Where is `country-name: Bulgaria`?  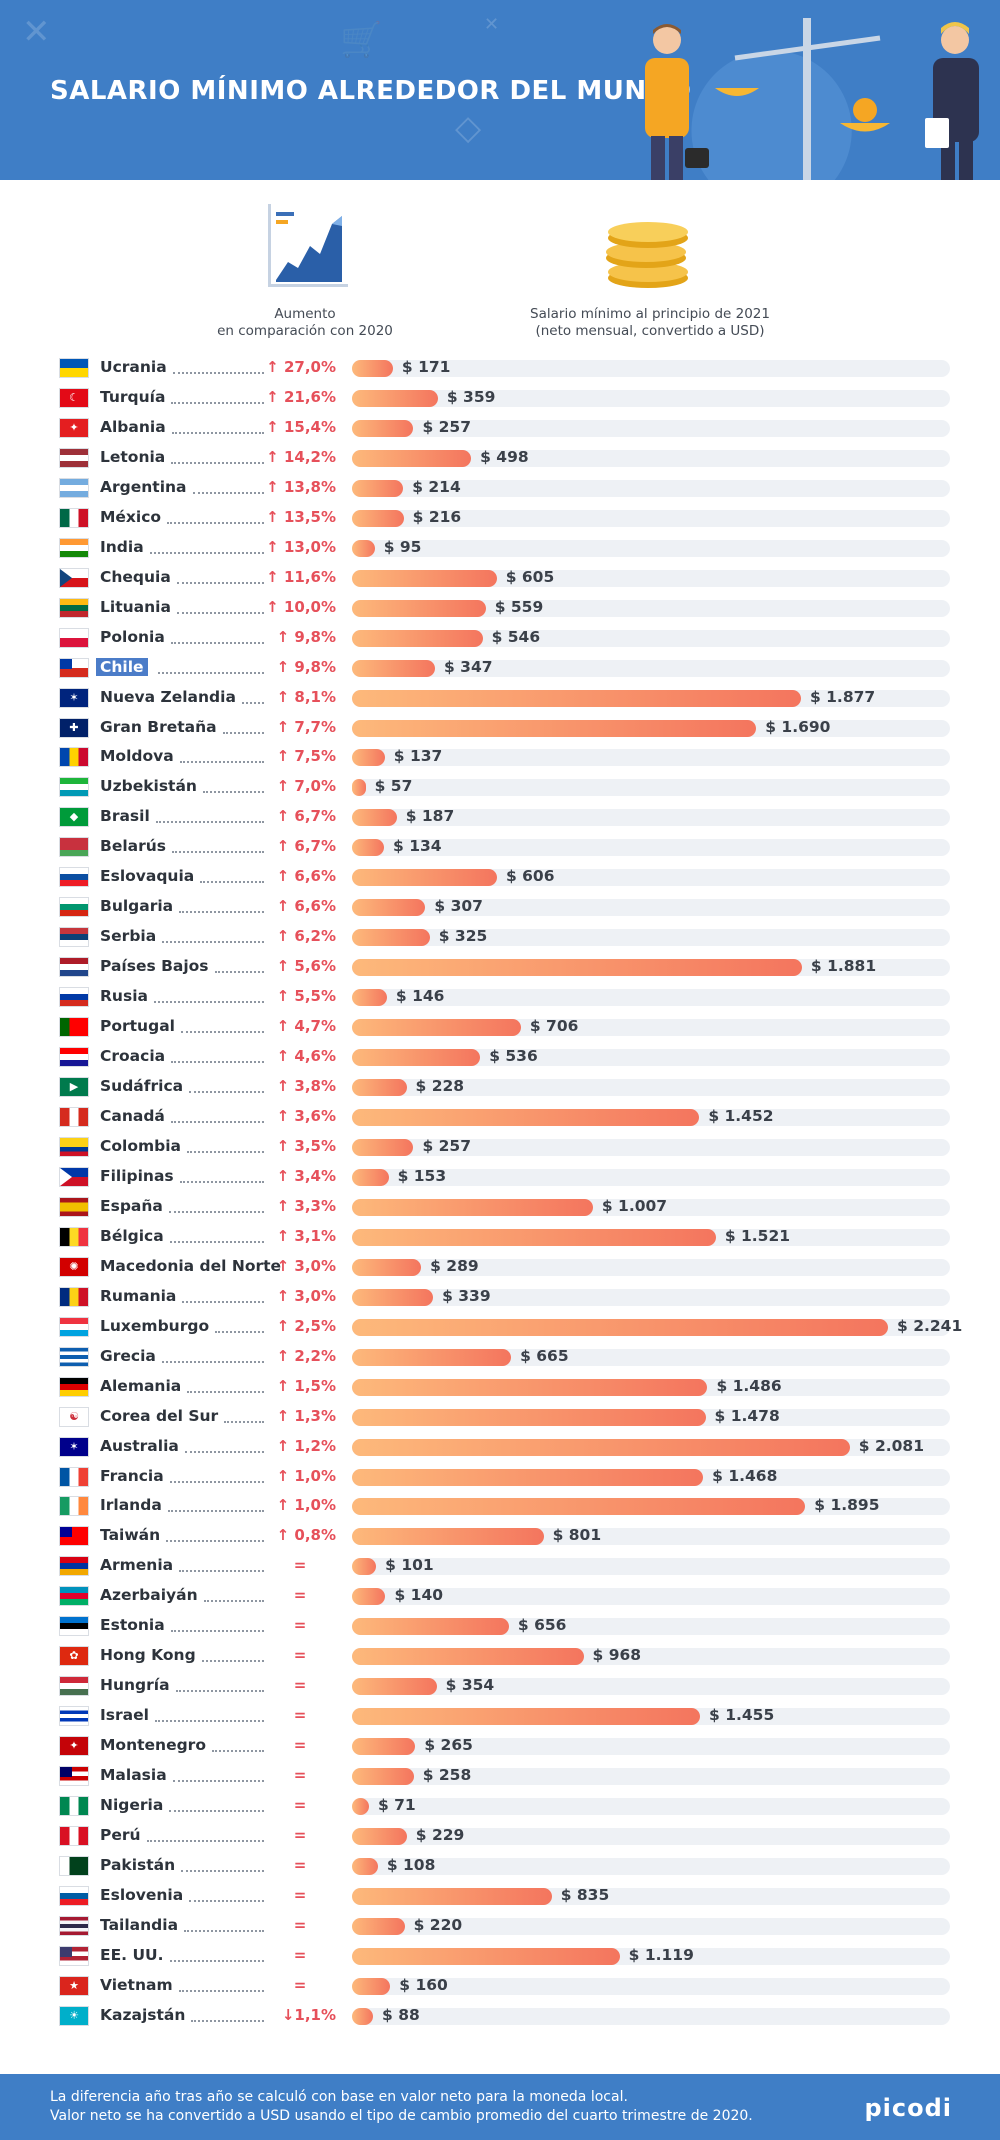
country-name: Bulgaria is located at coordinates (137, 906).